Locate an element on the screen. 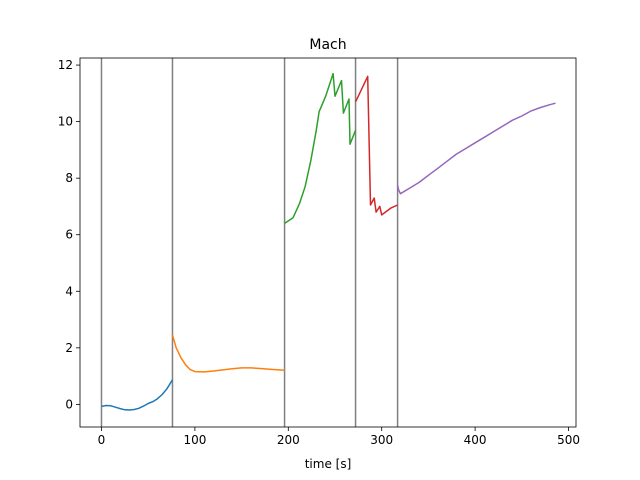 The width and height of the screenshot is (640, 480). y-tick-label: 12 is located at coordinates (65, 65).